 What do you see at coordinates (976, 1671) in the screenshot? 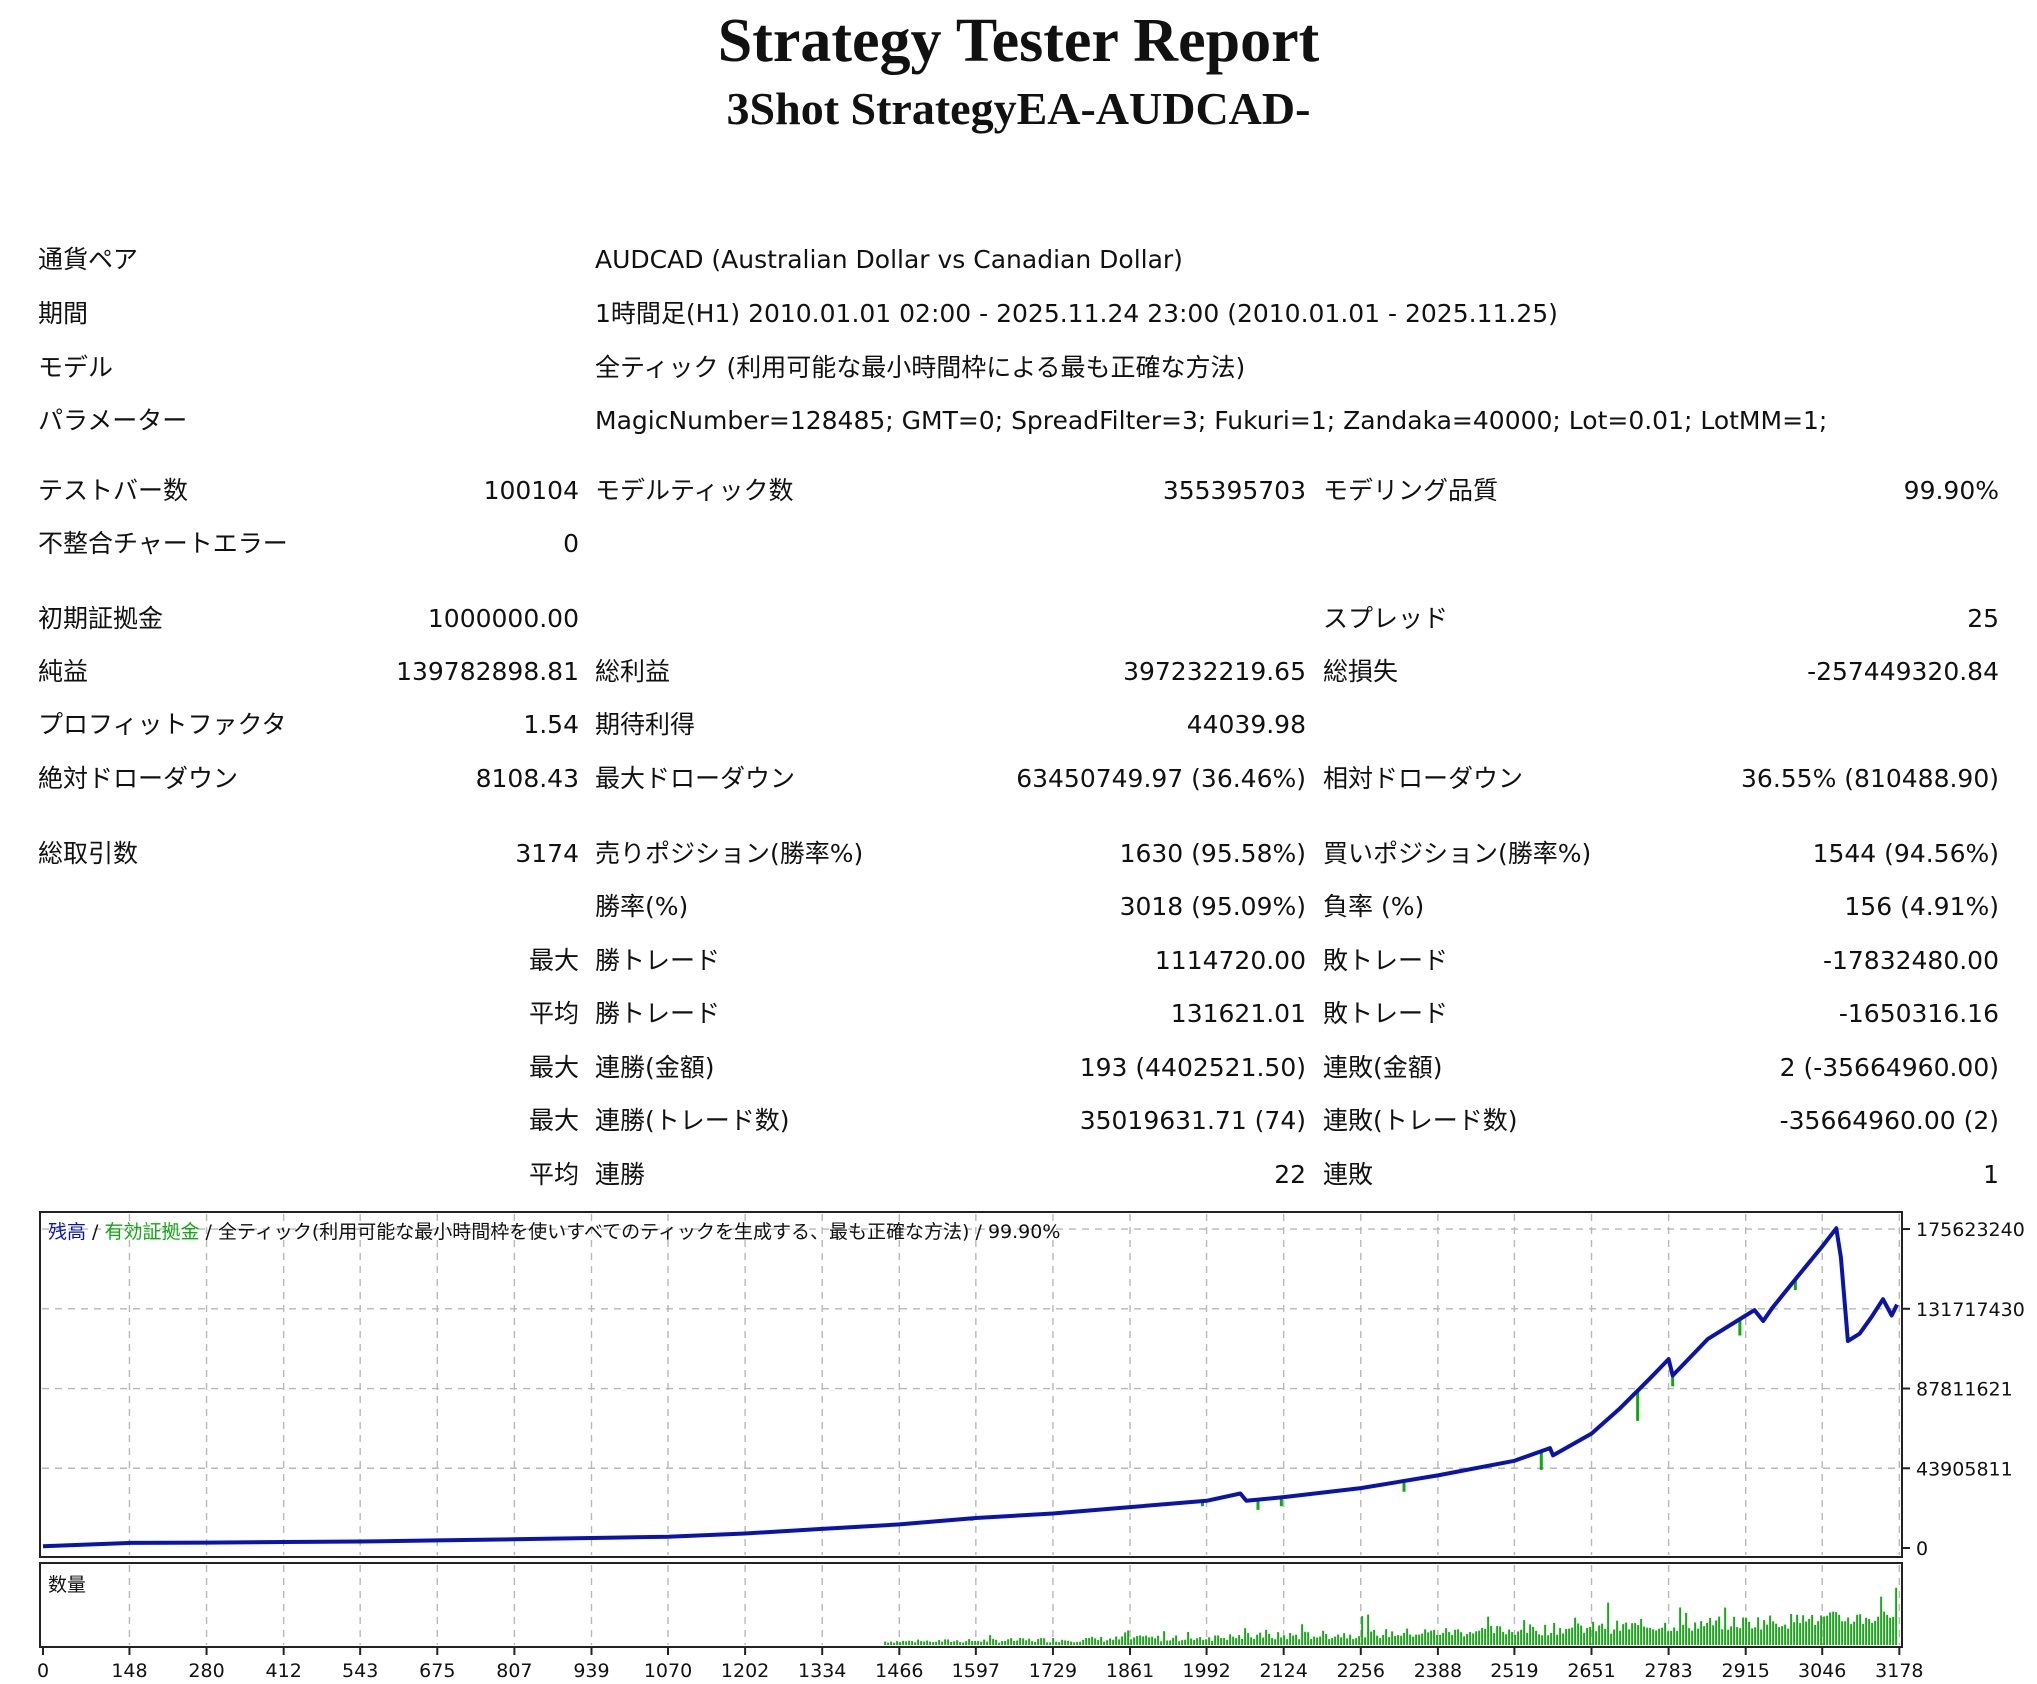
I see `x-tick-label: 1597` at bounding box center [976, 1671].